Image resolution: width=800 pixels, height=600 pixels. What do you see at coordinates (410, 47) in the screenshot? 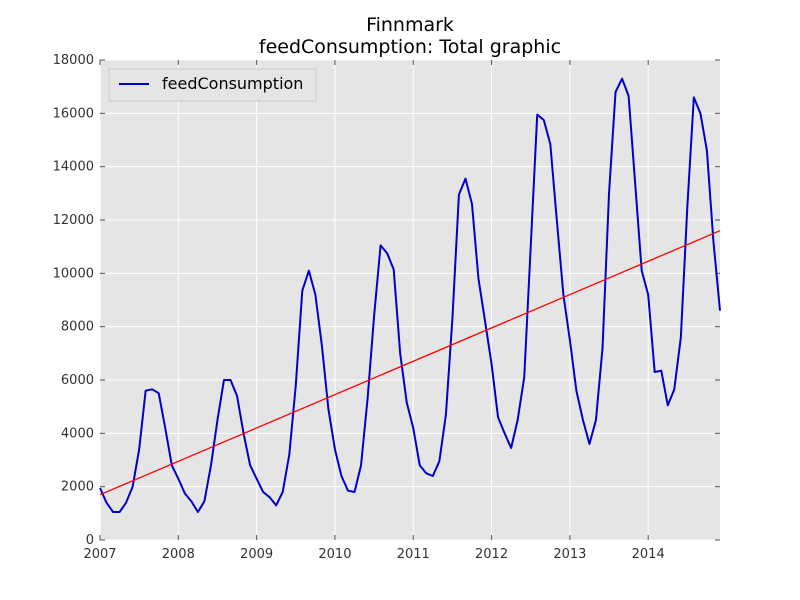
I see `chart-subtitle: feedConsumption: Total graphic` at bounding box center [410, 47].